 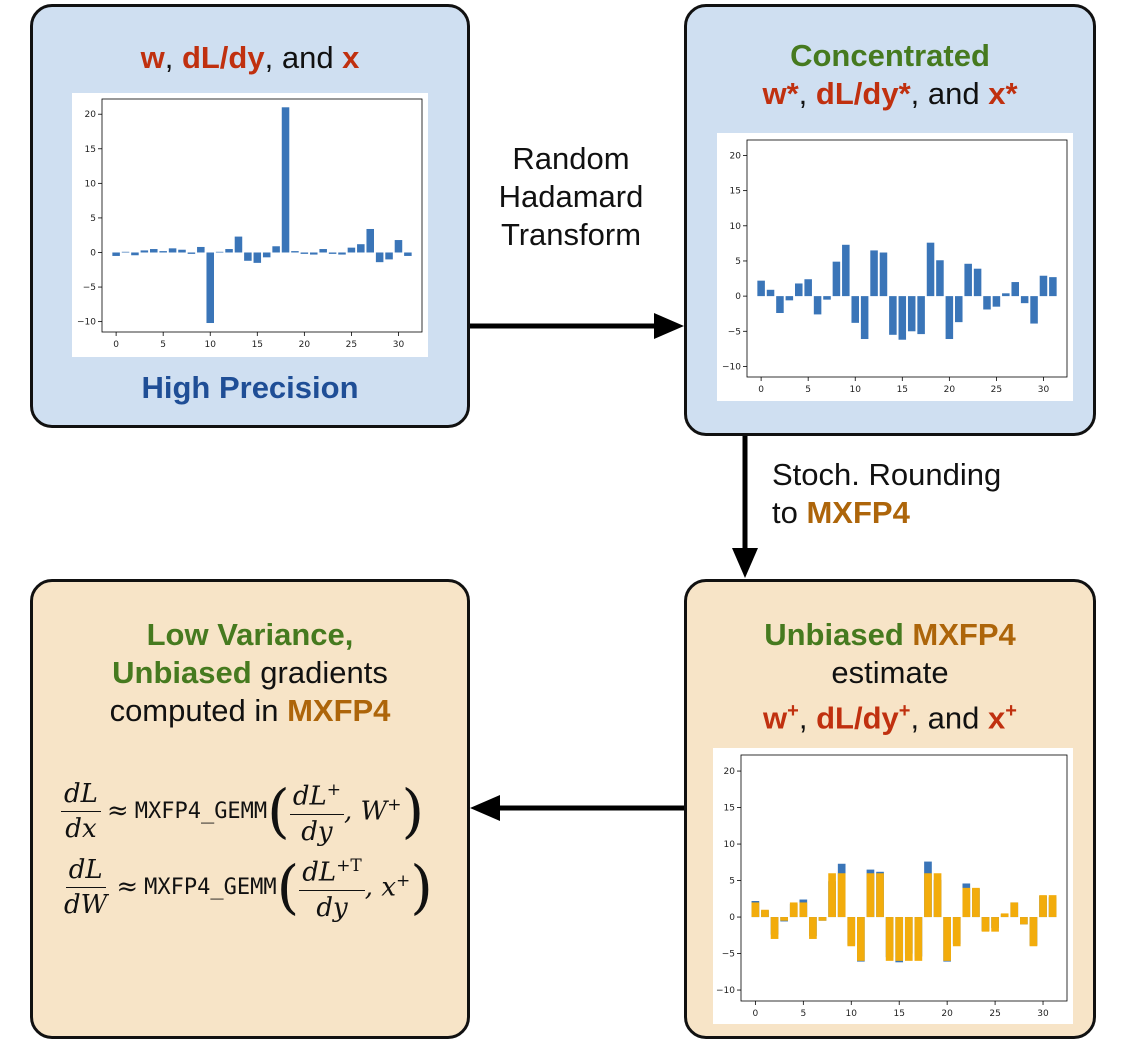 What do you see at coordinates (895, 267) in the screenshot?
I see `concentrated-chart: 0 5 10 15 20 25 30 −10 −5 0 5 10 15 20` at bounding box center [895, 267].